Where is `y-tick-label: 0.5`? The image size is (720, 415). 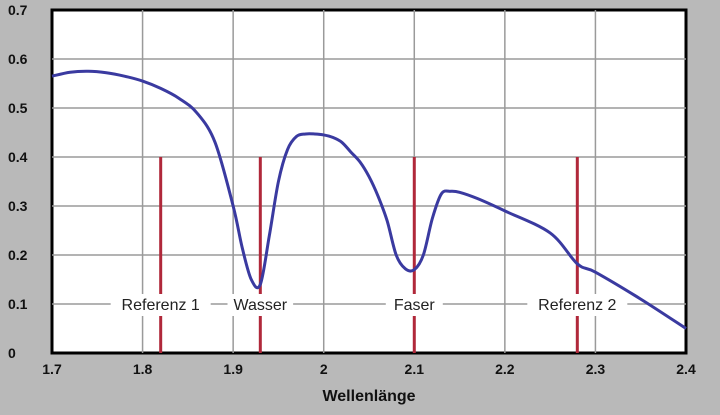
y-tick-label: 0.5 is located at coordinates (18, 108).